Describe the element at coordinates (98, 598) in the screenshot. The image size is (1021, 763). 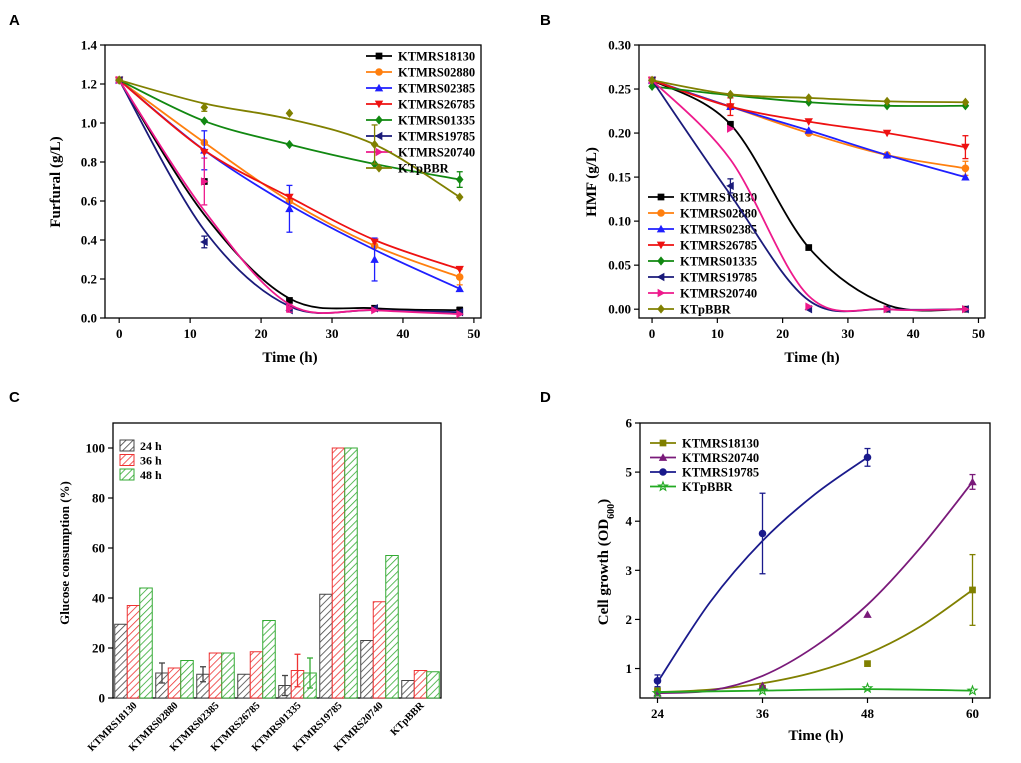
I see `panel-C-ytick-label: 40` at that location.